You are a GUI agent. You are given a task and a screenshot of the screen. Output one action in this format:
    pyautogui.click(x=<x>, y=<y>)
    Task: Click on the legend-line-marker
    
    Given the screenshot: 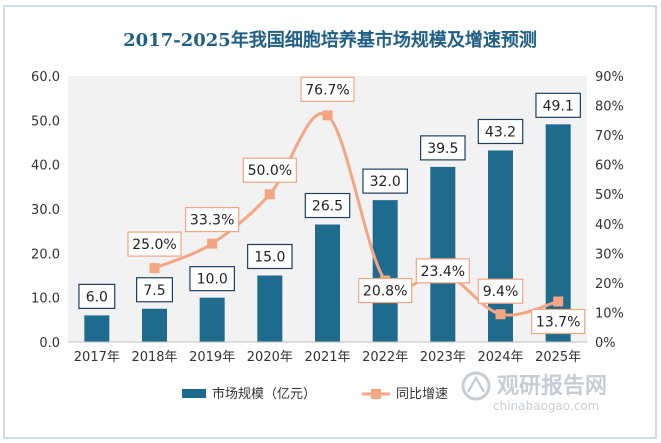 What is the action you would take?
    pyautogui.click(x=376, y=394)
    